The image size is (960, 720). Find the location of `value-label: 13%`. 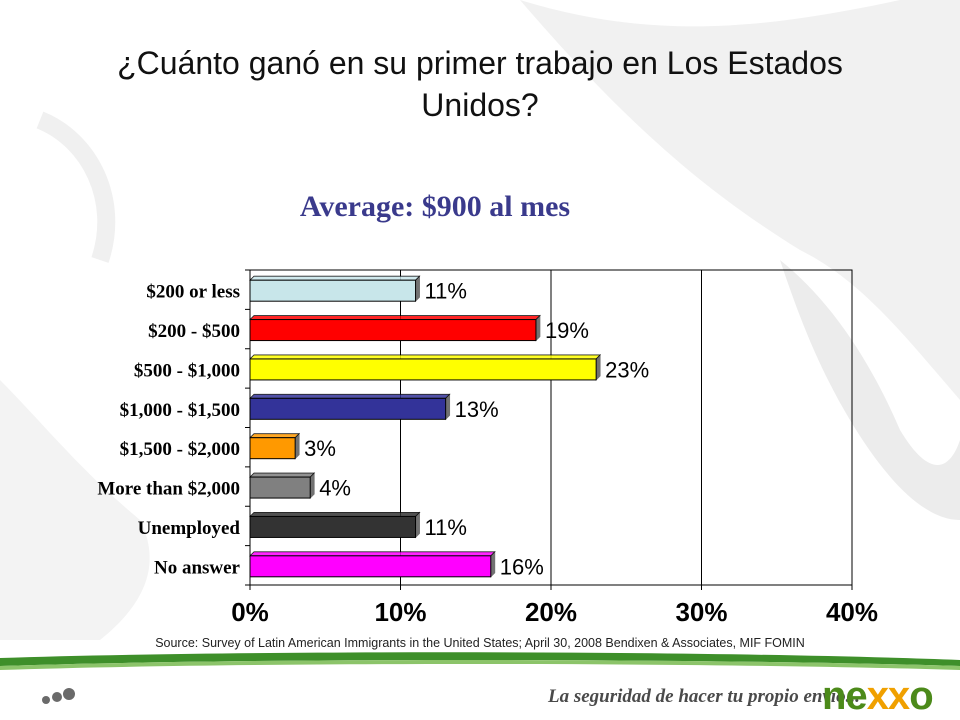

value-label: 13% is located at coordinates (477, 409).